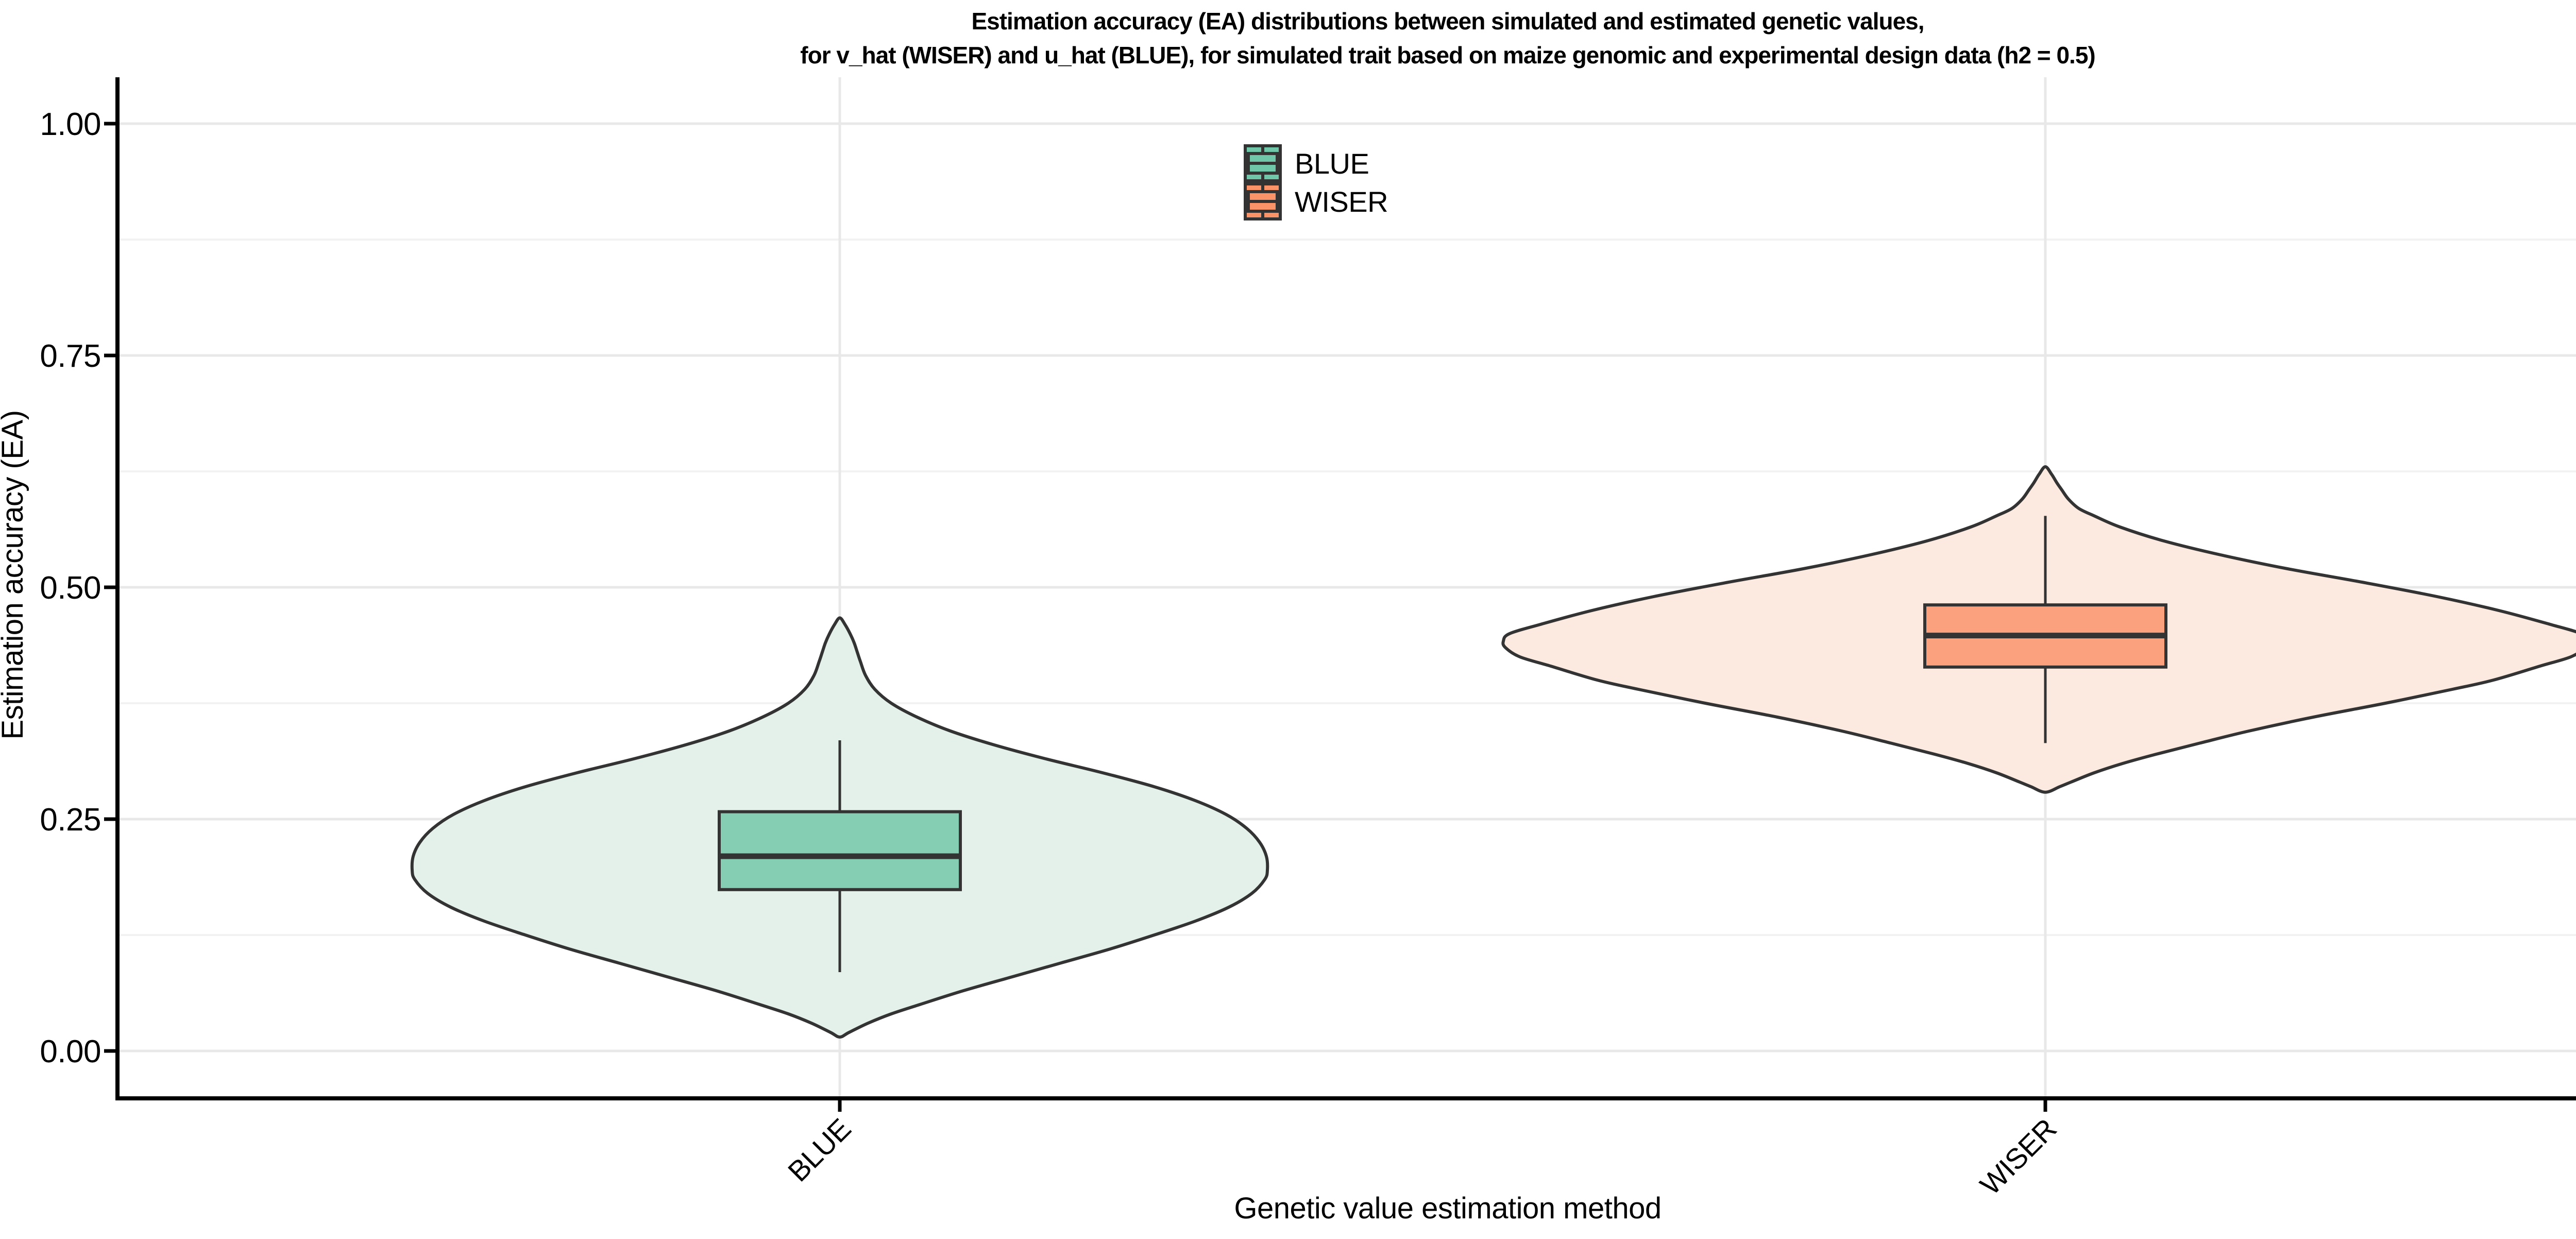 This screenshot has width=2576, height=1239. Describe the element at coordinates (2019, 1156) in the screenshot. I see `x-tick-label: WISER` at that location.